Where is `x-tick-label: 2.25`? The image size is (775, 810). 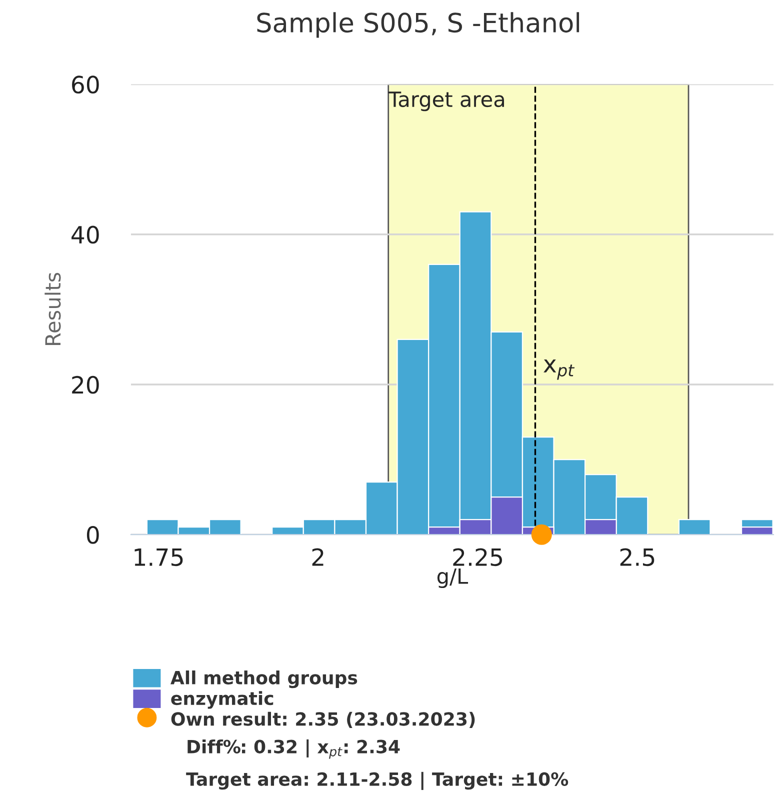 x-tick-label: 2.25 is located at coordinates (477, 557).